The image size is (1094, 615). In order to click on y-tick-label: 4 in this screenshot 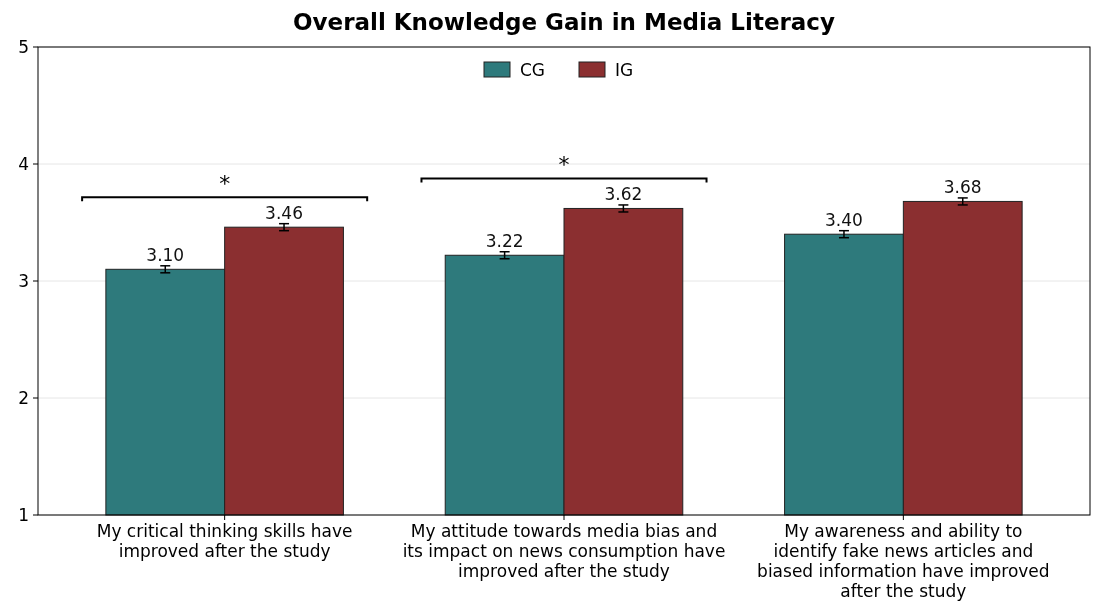, I will do `click(23, 163)`.